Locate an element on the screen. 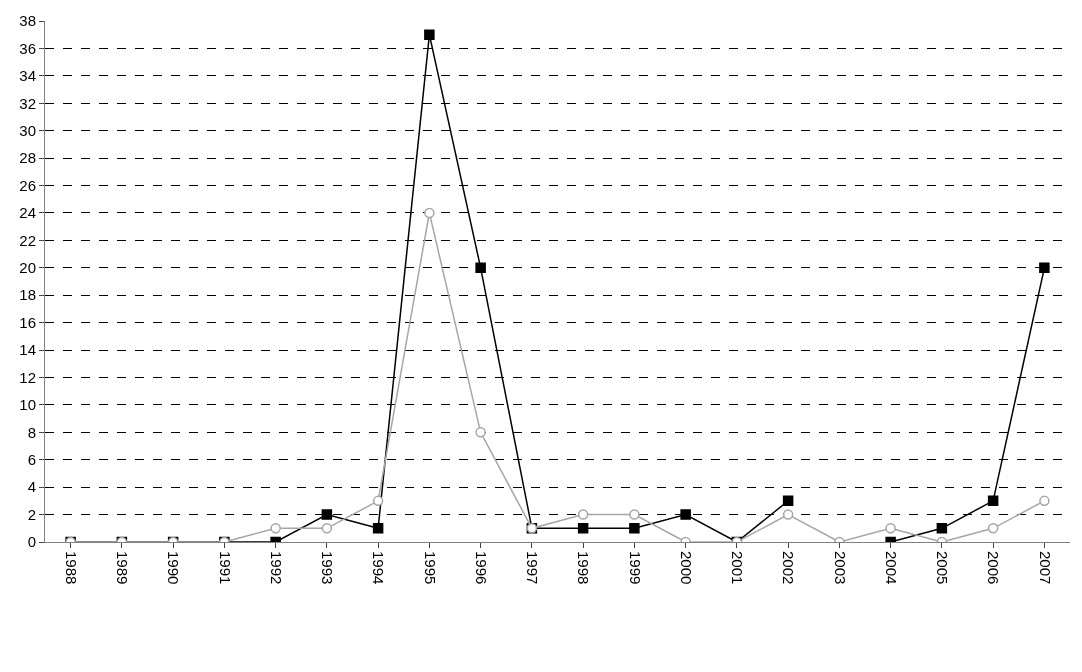 The width and height of the screenshot is (1082, 672). x-tick-label: 1993 is located at coordinates (328, 568).